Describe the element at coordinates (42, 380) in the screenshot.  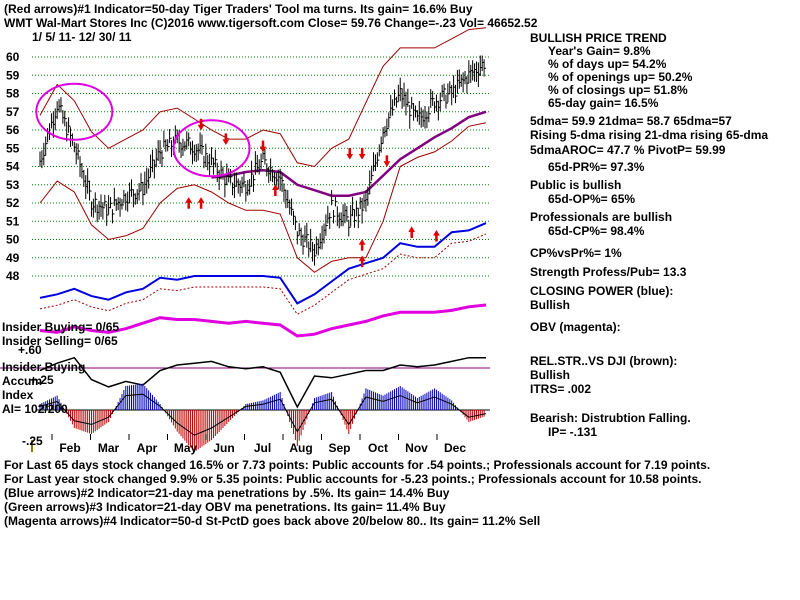
I see `accum-plus25: +.25` at that location.